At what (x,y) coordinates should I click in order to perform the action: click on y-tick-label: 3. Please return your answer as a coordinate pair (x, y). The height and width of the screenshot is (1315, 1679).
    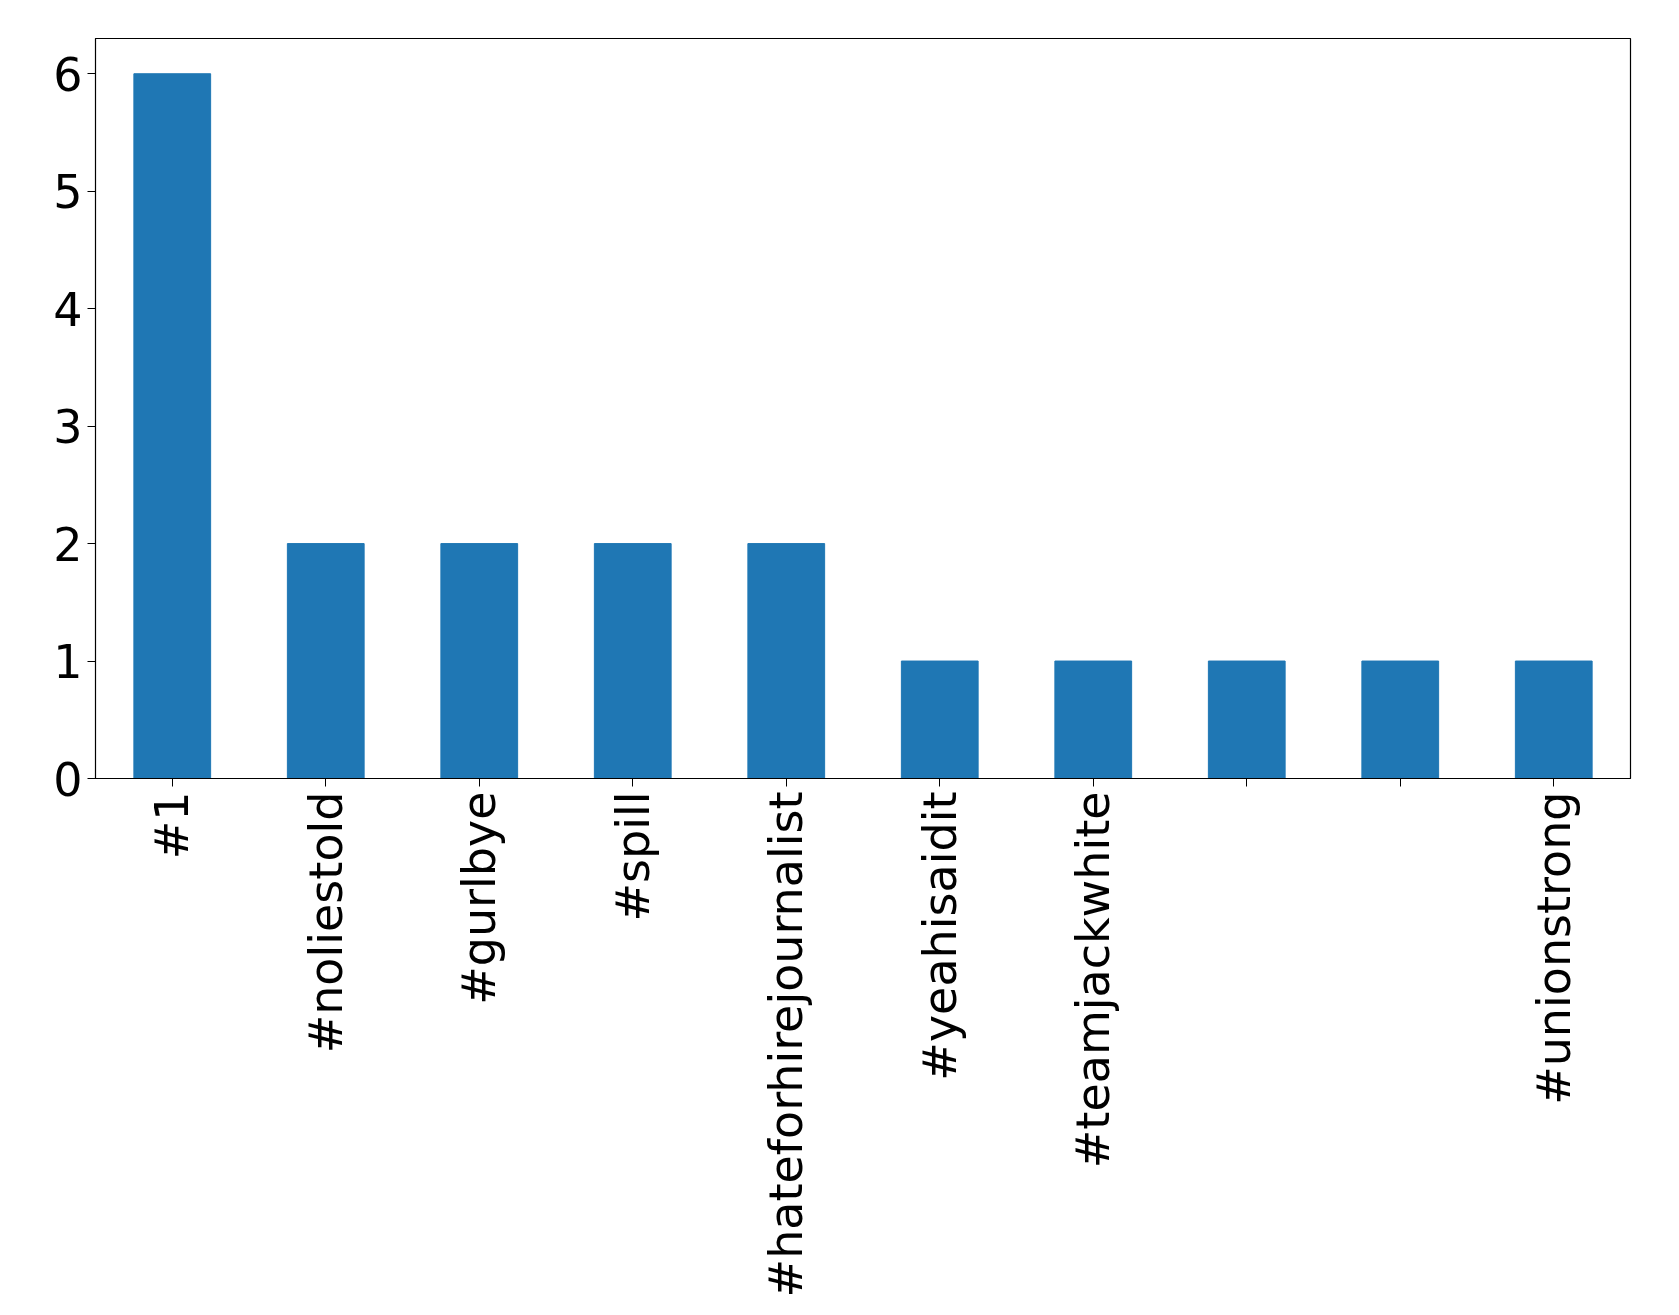
    Looking at the image, I should click on (68, 427).